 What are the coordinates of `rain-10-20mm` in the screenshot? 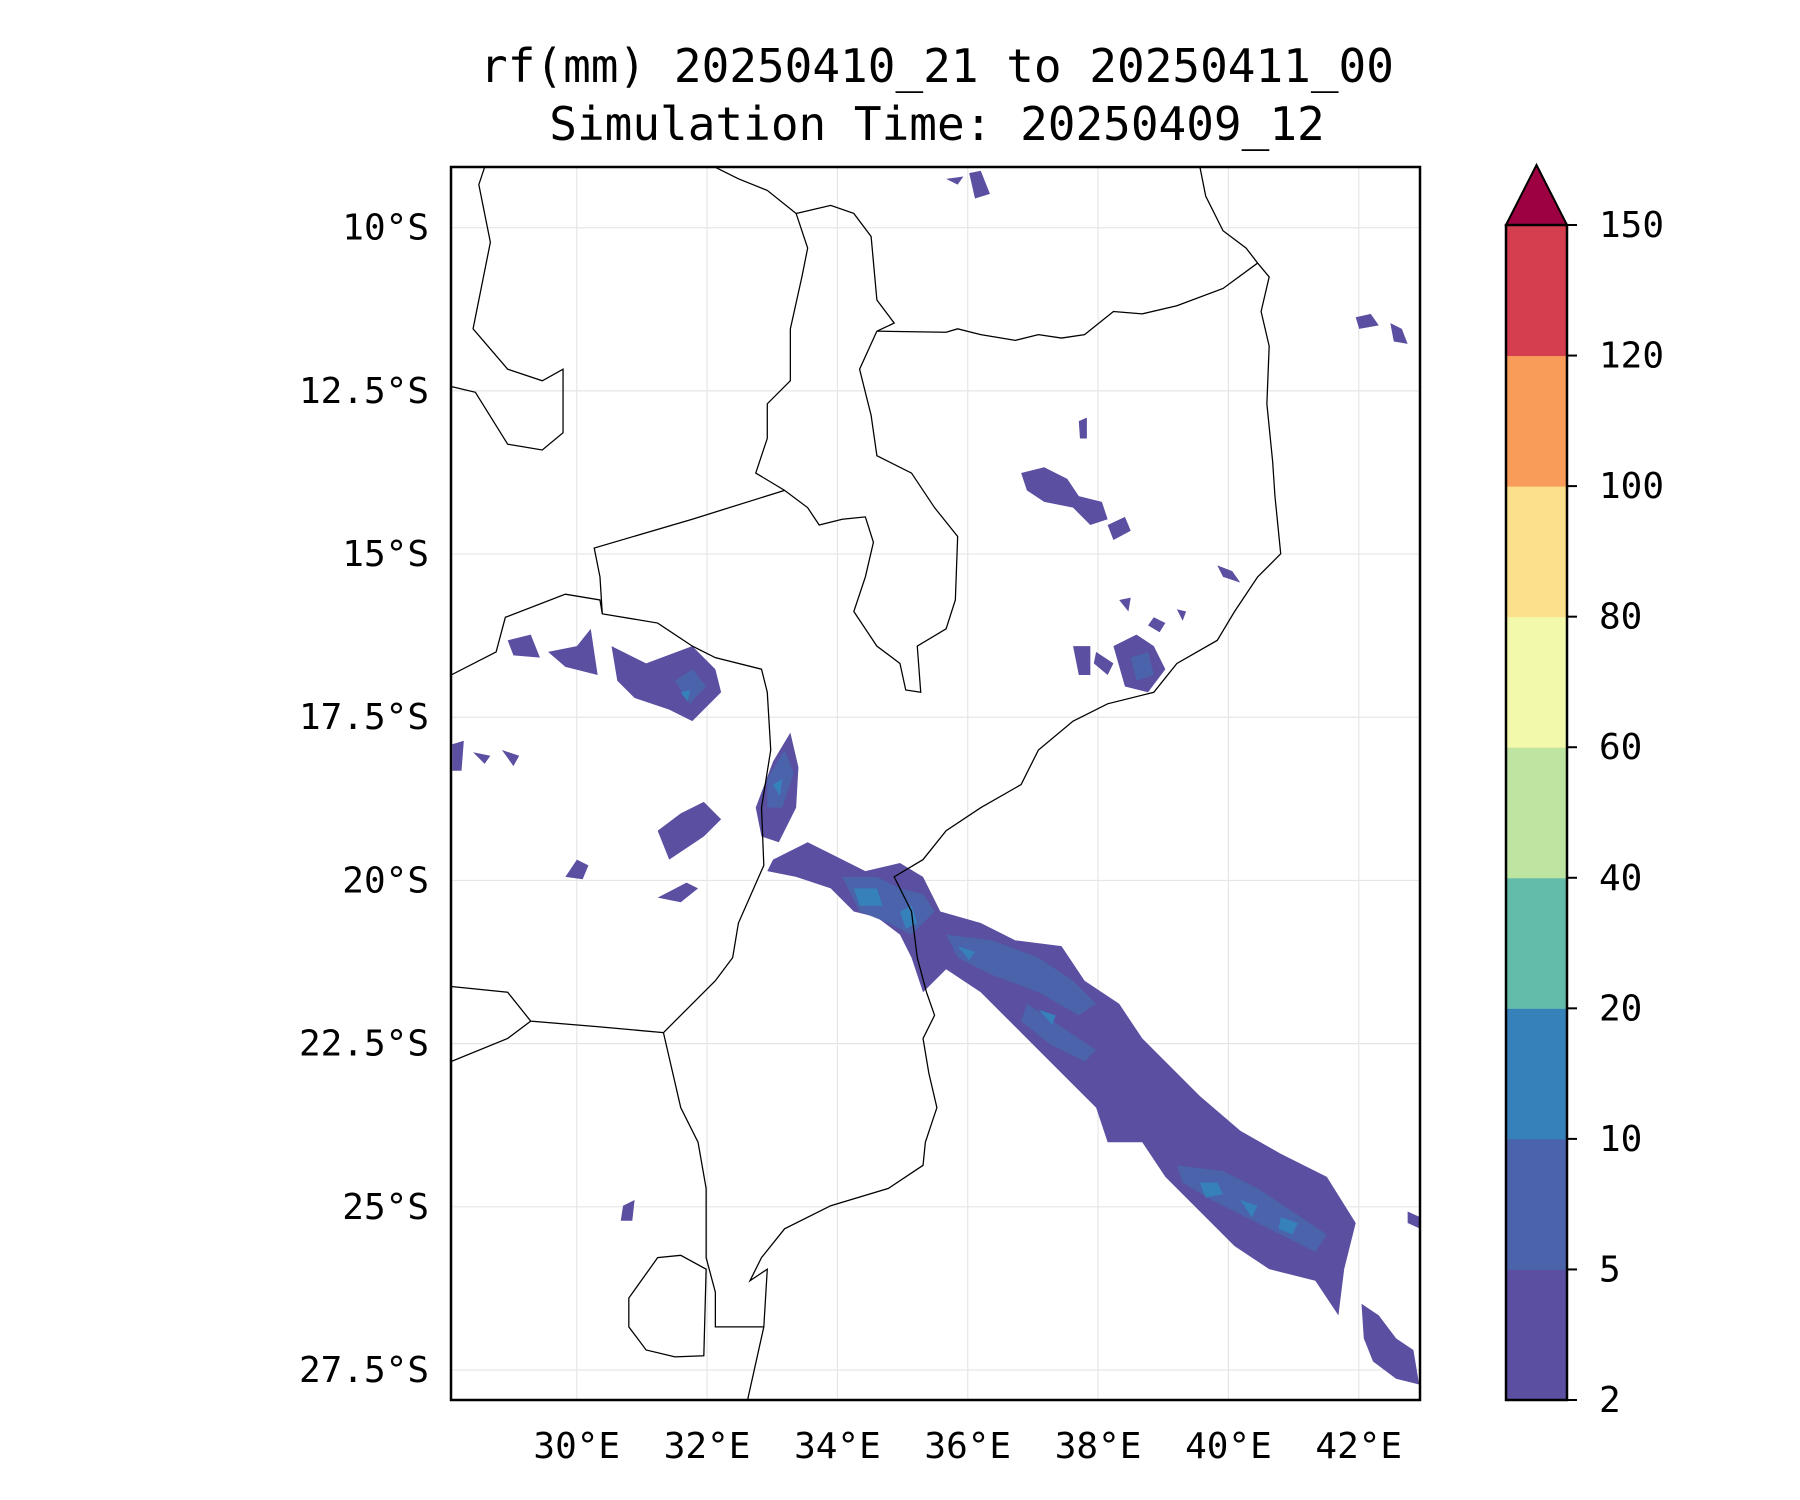 It's located at (989, 962).